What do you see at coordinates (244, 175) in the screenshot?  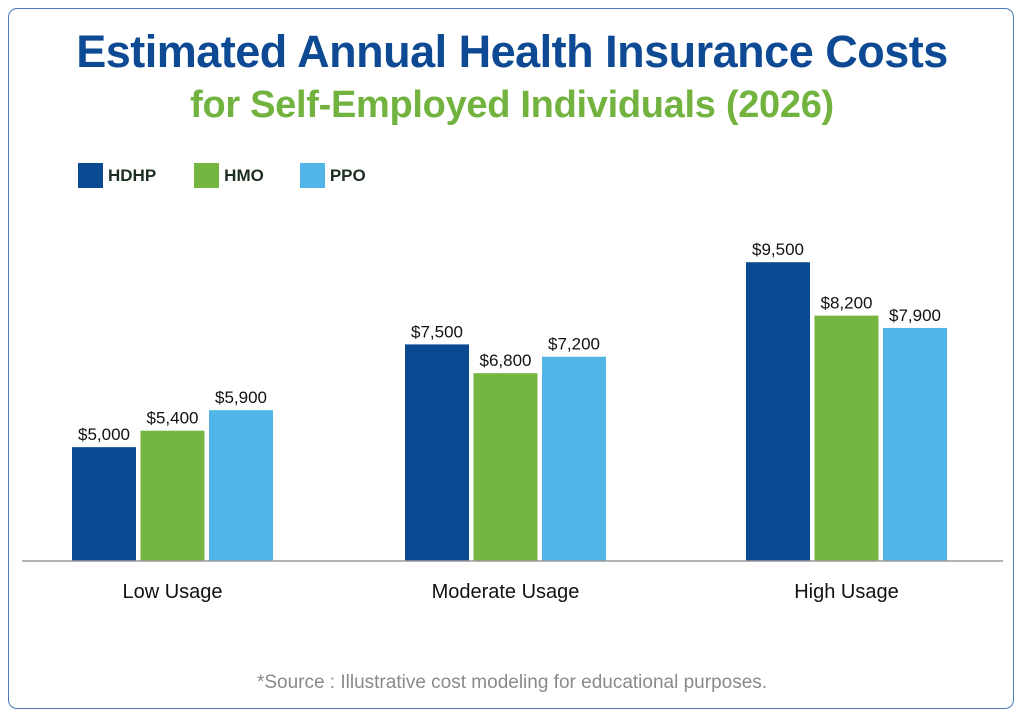 I see `legend-label-hmo: HMO` at bounding box center [244, 175].